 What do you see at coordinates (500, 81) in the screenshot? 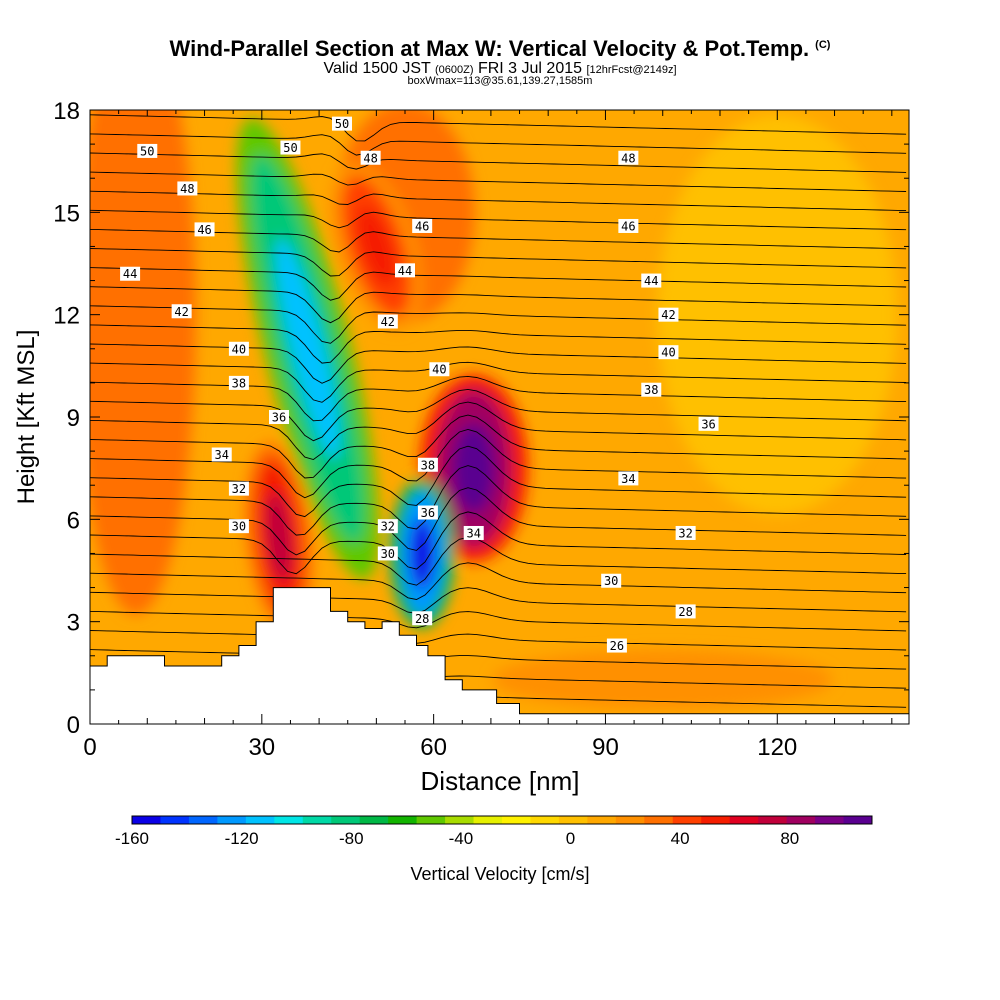
I see `chart-box-info: boxWmax=113@35.61,139.27,1585m` at bounding box center [500, 81].